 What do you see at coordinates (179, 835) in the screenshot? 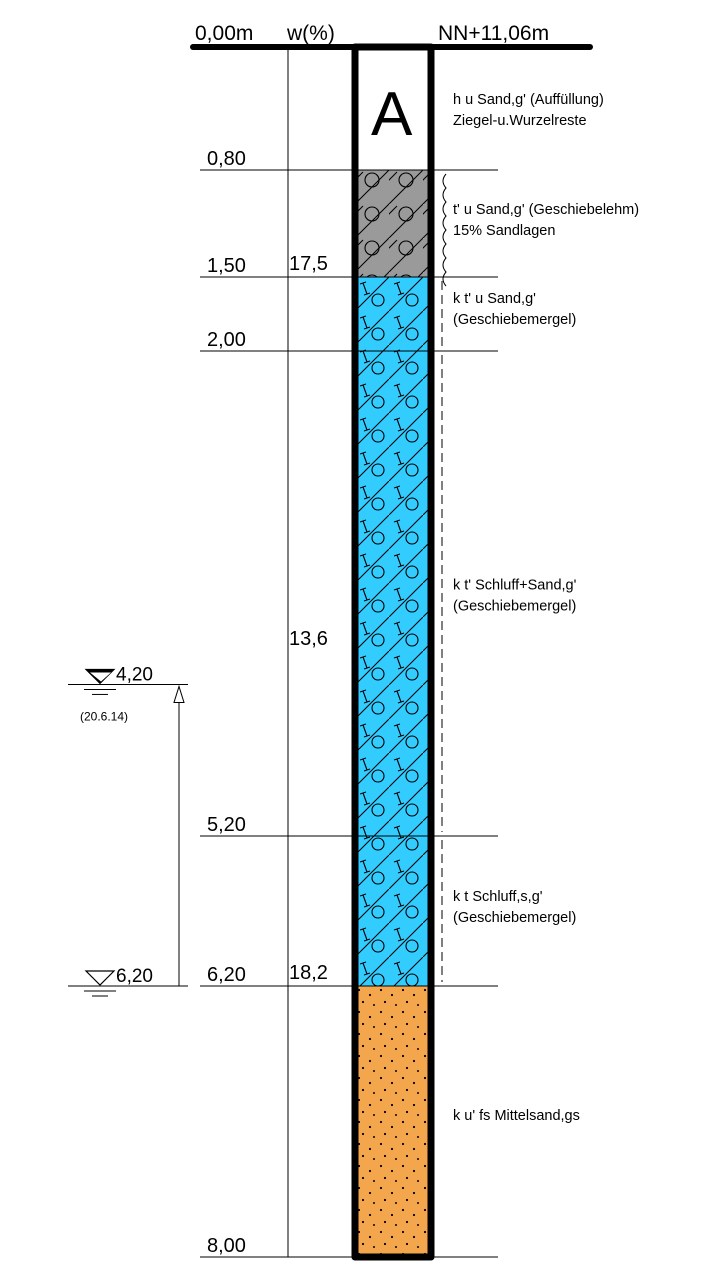
I see `water-rise-arrow` at bounding box center [179, 835].